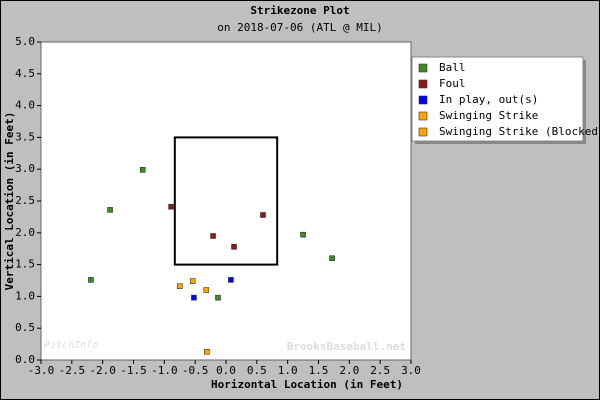 The height and width of the screenshot is (400, 600). I want to click on y-tick-label: 0.5, so click(25, 327).